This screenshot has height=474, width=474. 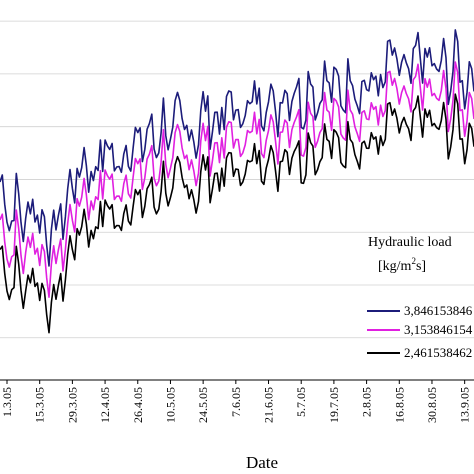 I want to click on x-tick-label: 26.4.05, so click(x=138, y=405).